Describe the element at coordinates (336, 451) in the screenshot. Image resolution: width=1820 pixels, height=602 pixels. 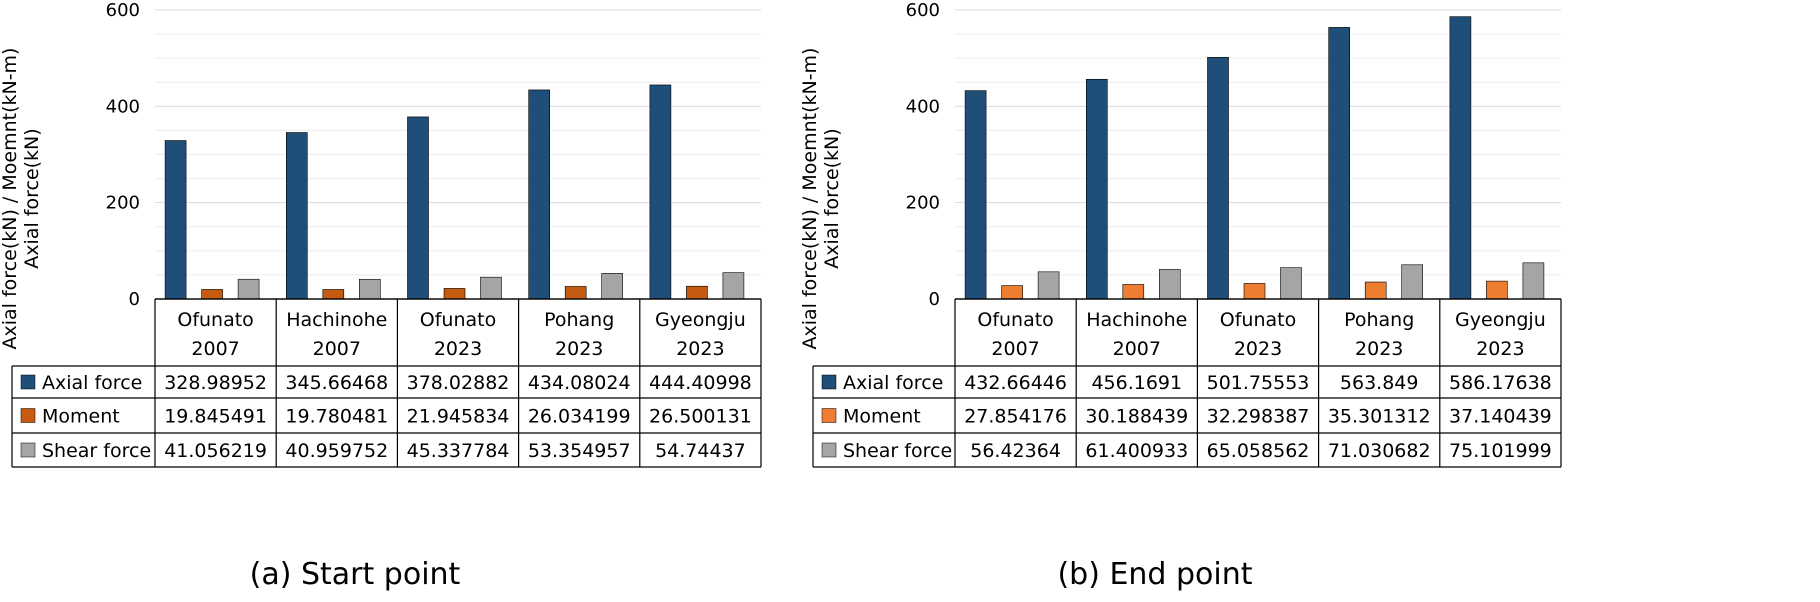
I see `table-cell-value: 40.959752` at that location.